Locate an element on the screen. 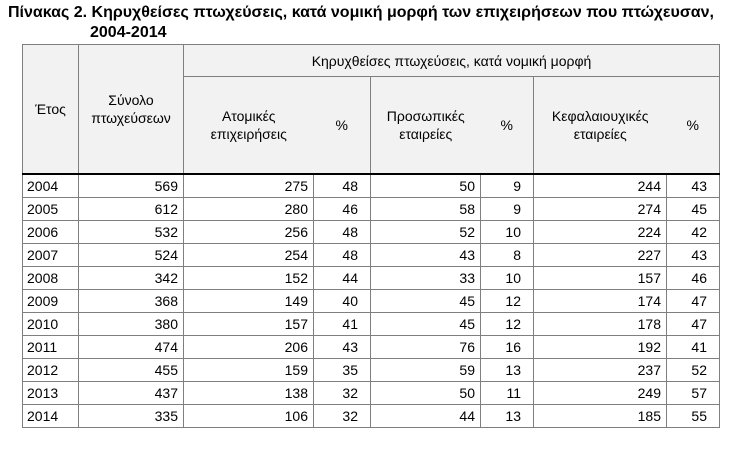 The image size is (735, 468). table-row: 2004 569 275 48 50 9 244 43 is located at coordinates (371, 186).